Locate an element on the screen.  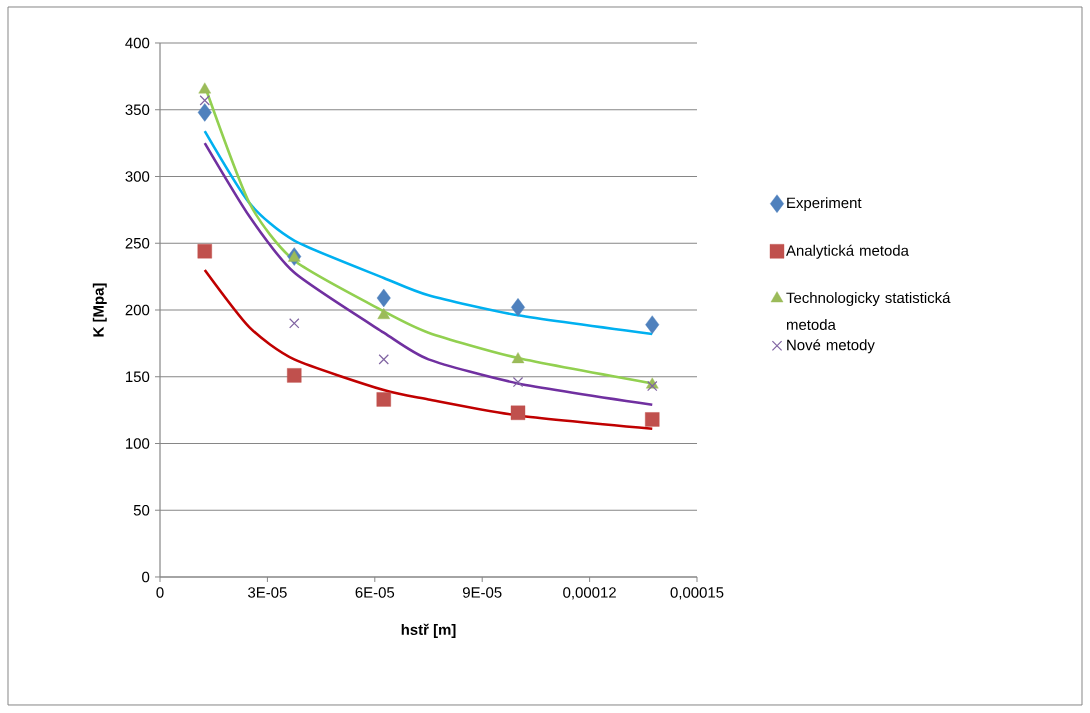
x-tick-label: 3E-05 is located at coordinates (267, 592).